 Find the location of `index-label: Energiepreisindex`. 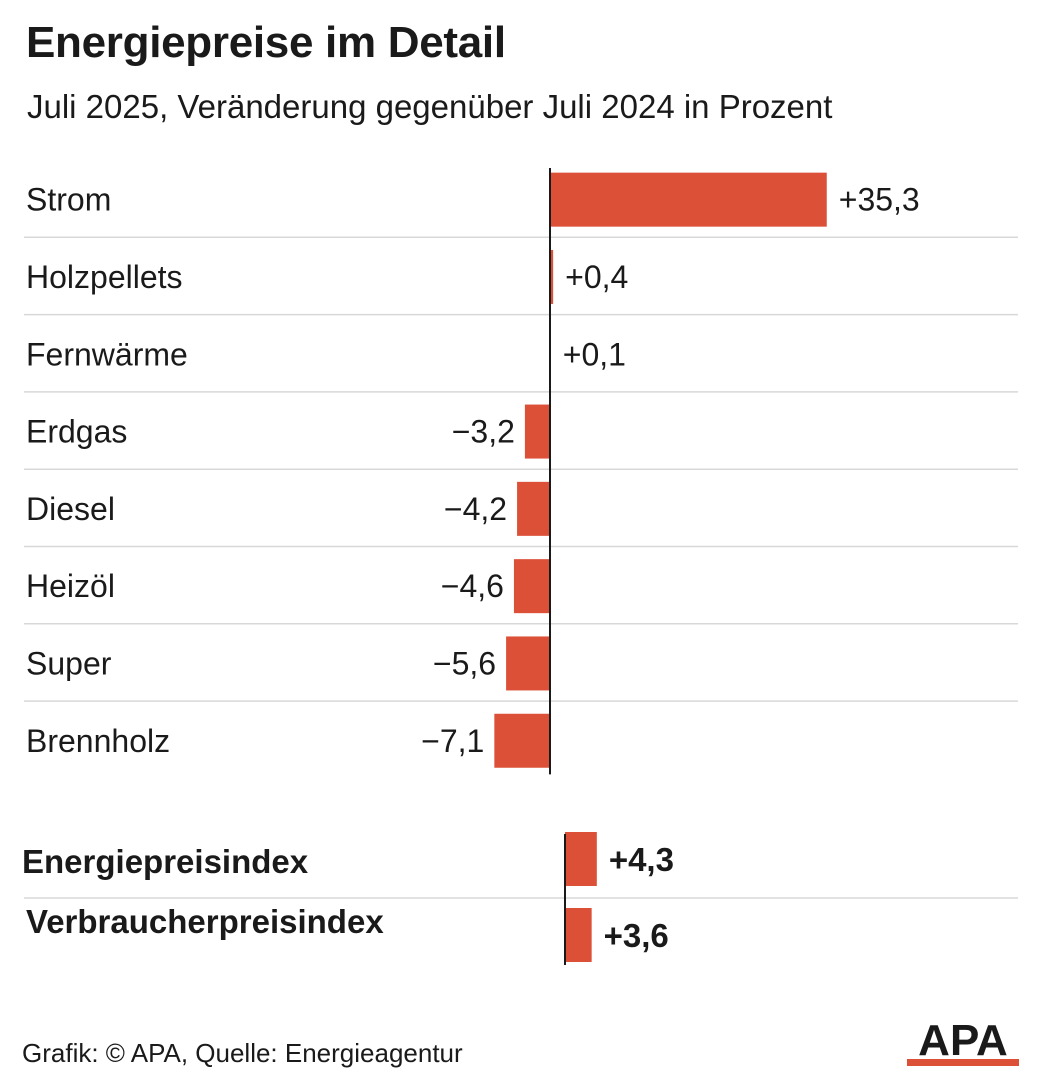

index-label: Energiepreisindex is located at coordinates (165, 861).